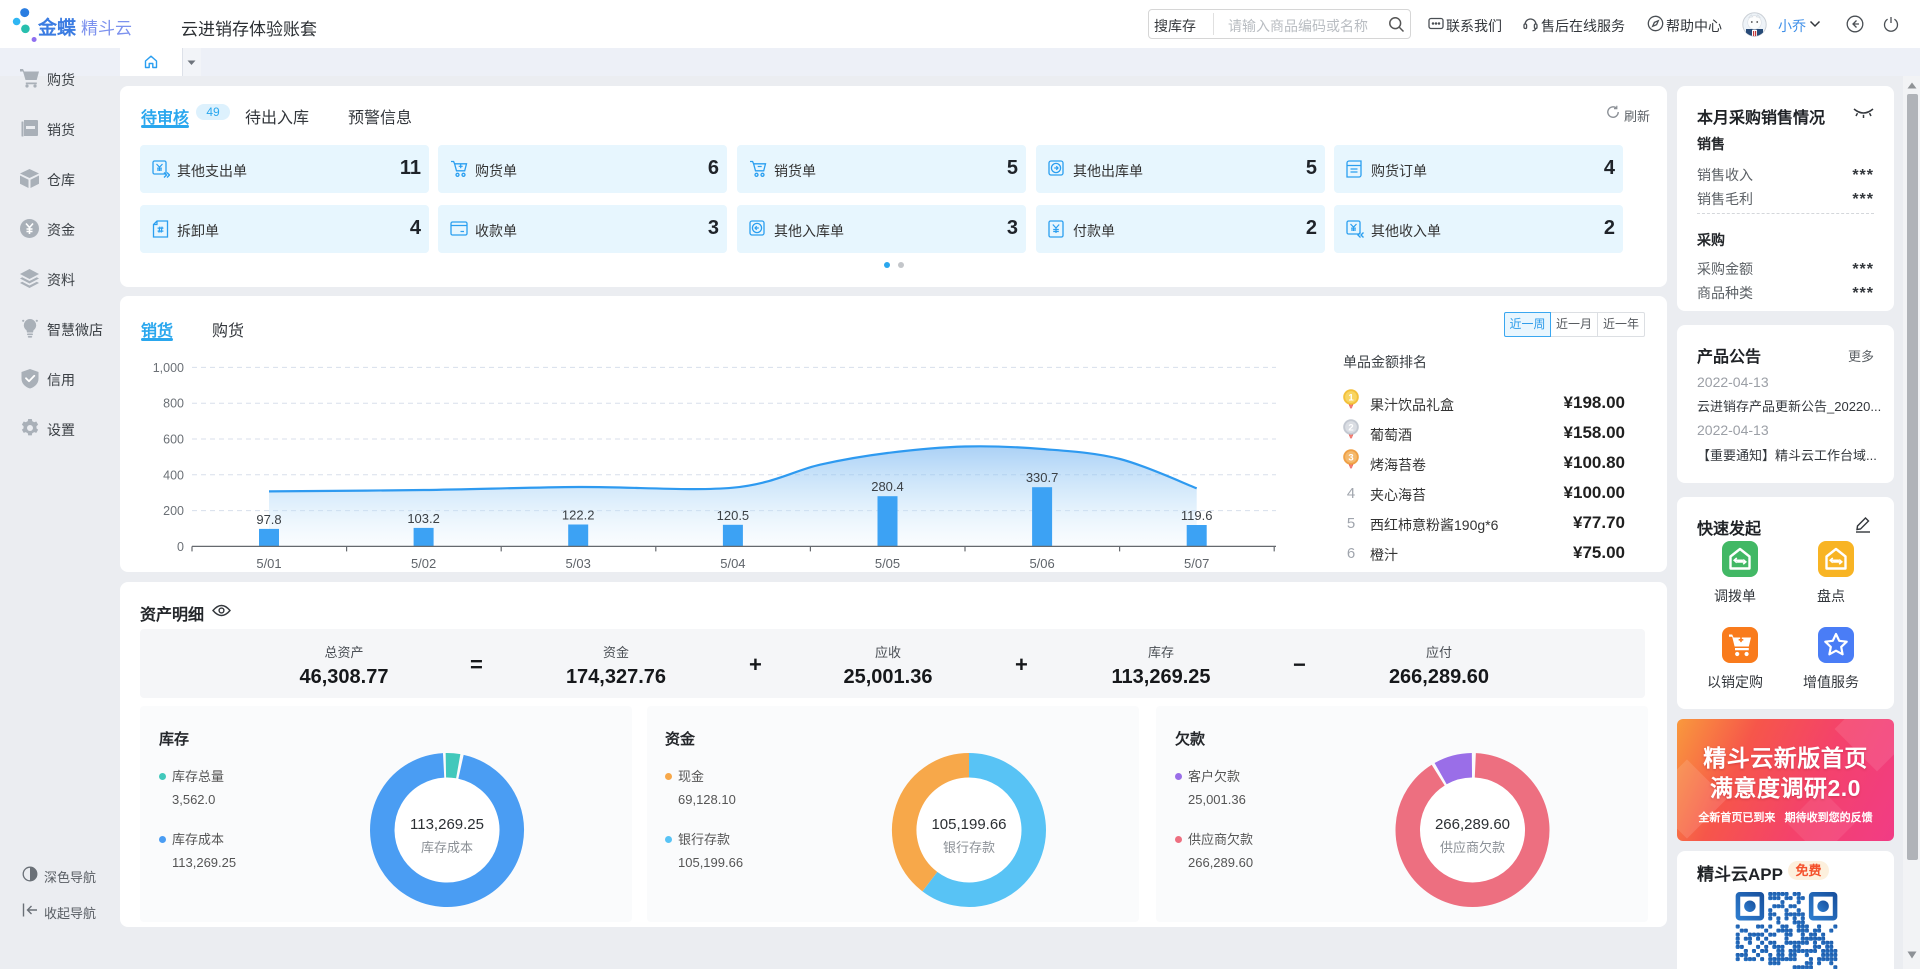 The width and height of the screenshot is (1920, 969). I want to click on svg-text: 600, so click(173, 440).